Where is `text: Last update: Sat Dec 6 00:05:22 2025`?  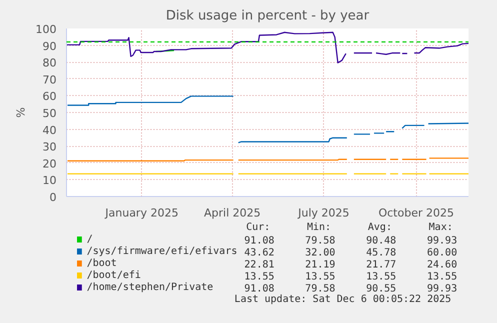 text: Last update: Sat Dec 6 00:05:22 2025 is located at coordinates (343, 299).